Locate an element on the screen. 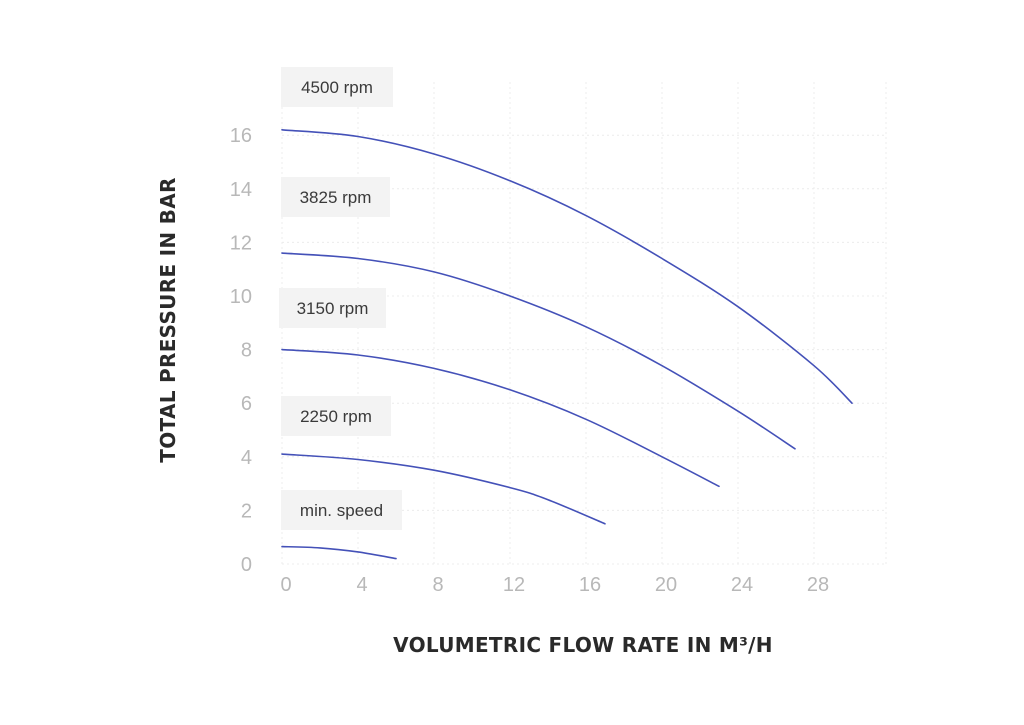  curve-3825-rpm is located at coordinates (538, 351).